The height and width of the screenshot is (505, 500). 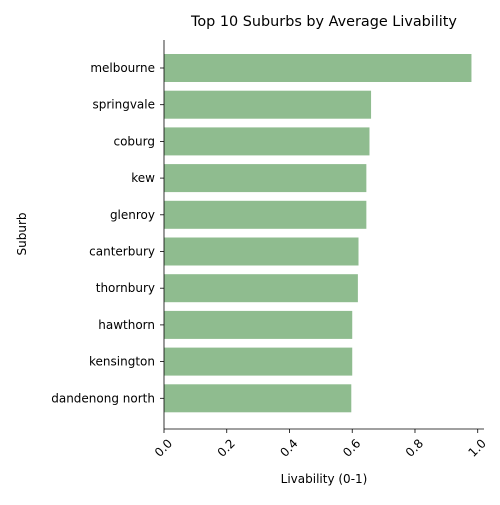 What do you see at coordinates (261, 252) in the screenshot?
I see `bar-canterbury` at bounding box center [261, 252].